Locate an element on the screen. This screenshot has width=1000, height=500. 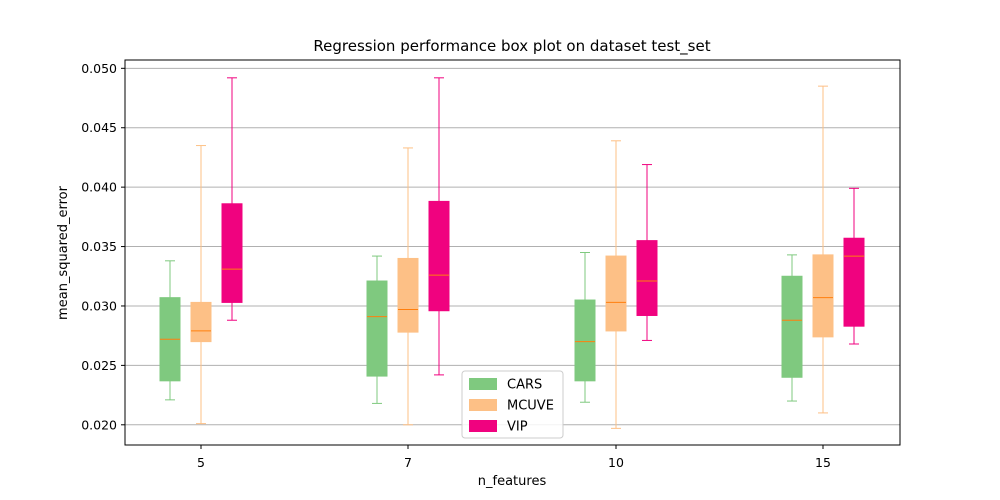
legend-swatch-mcuve is located at coordinates (483, 405).